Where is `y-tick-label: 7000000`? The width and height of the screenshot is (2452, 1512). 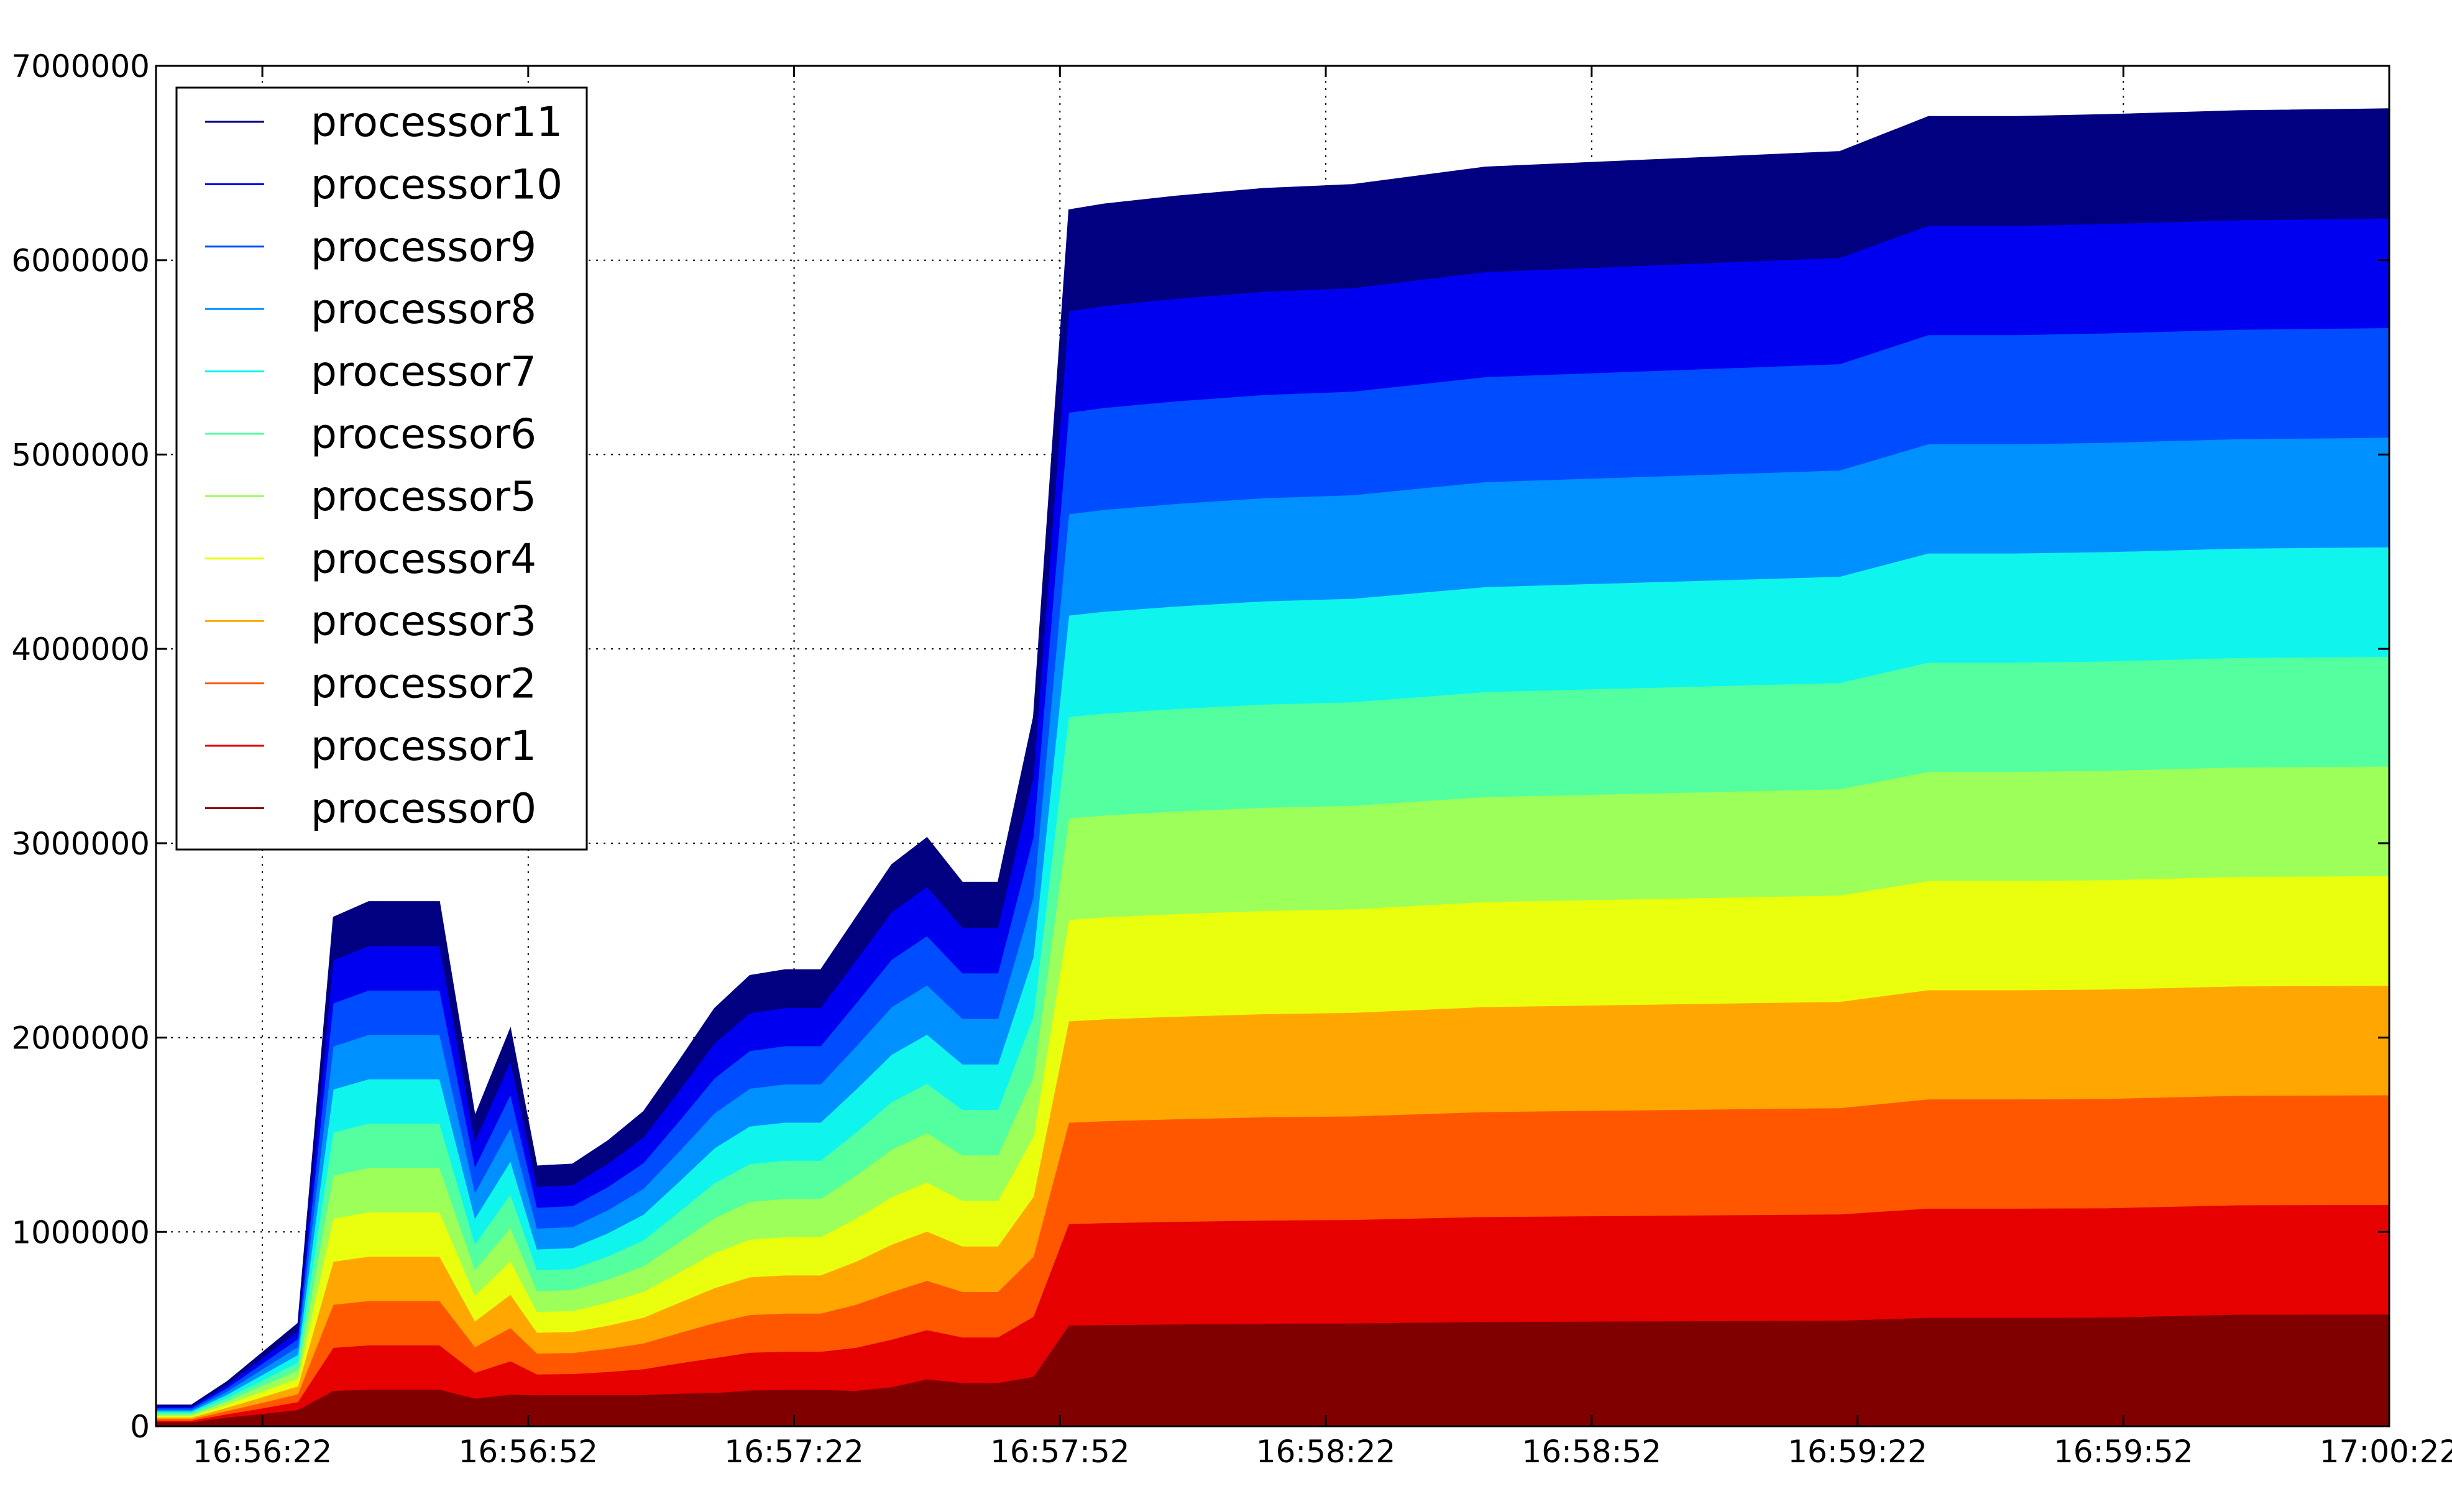
y-tick-label: 7000000 is located at coordinates (80, 66).